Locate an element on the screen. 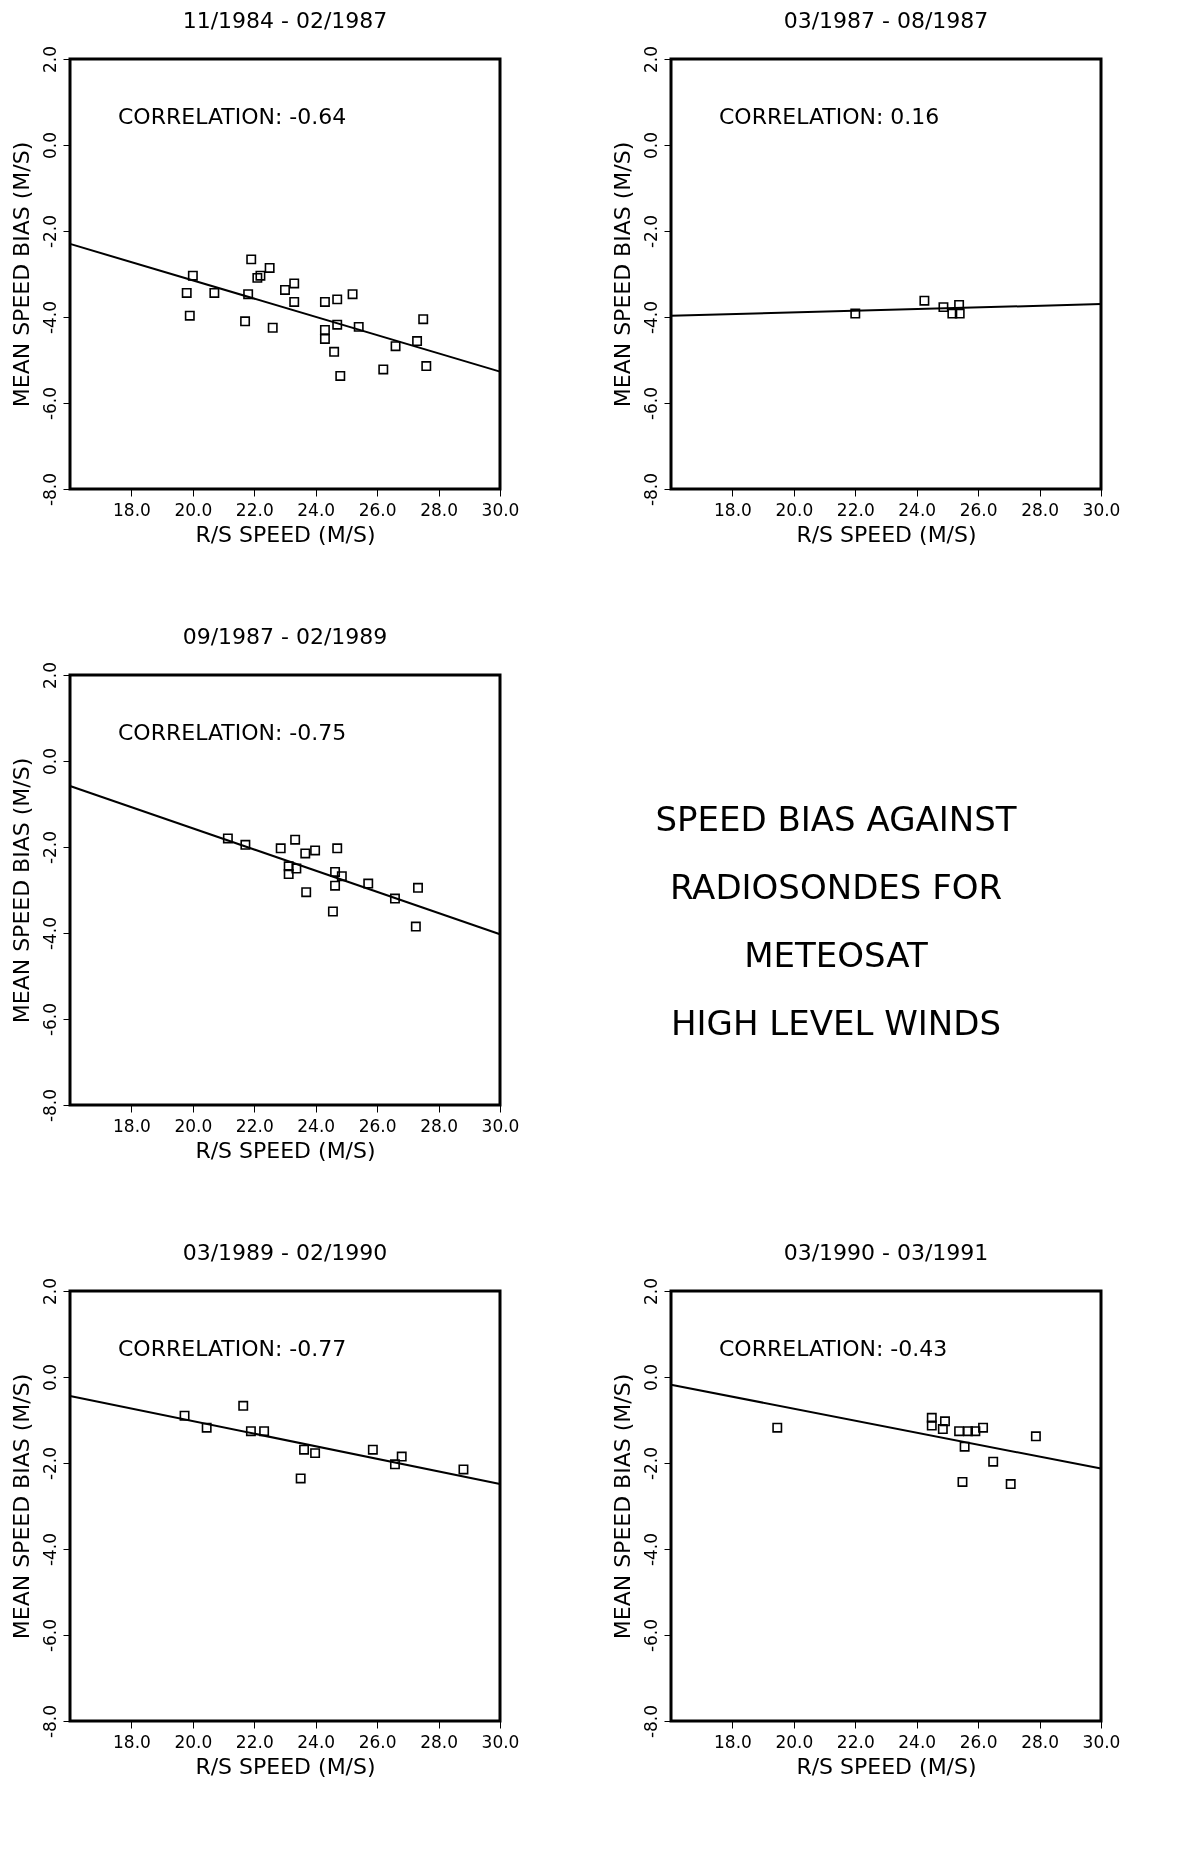  chart-title: 03/1987 - 08/1987 is located at coordinates (886, 21).